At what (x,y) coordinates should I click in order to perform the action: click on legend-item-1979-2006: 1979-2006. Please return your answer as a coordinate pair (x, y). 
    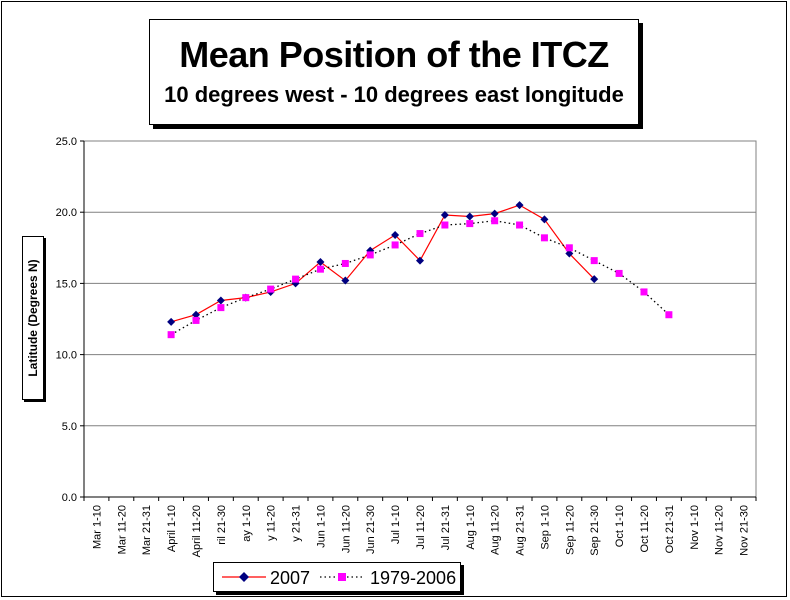
    Looking at the image, I should click on (388, 577).